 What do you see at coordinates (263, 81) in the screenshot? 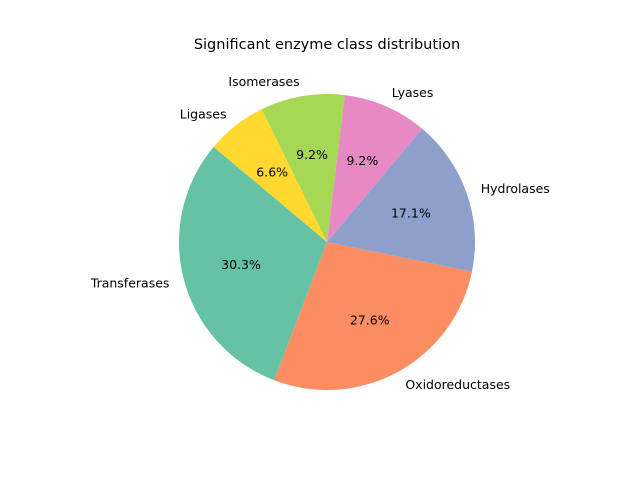
I see `slice-label-isomerases: Isomerases` at bounding box center [263, 81].